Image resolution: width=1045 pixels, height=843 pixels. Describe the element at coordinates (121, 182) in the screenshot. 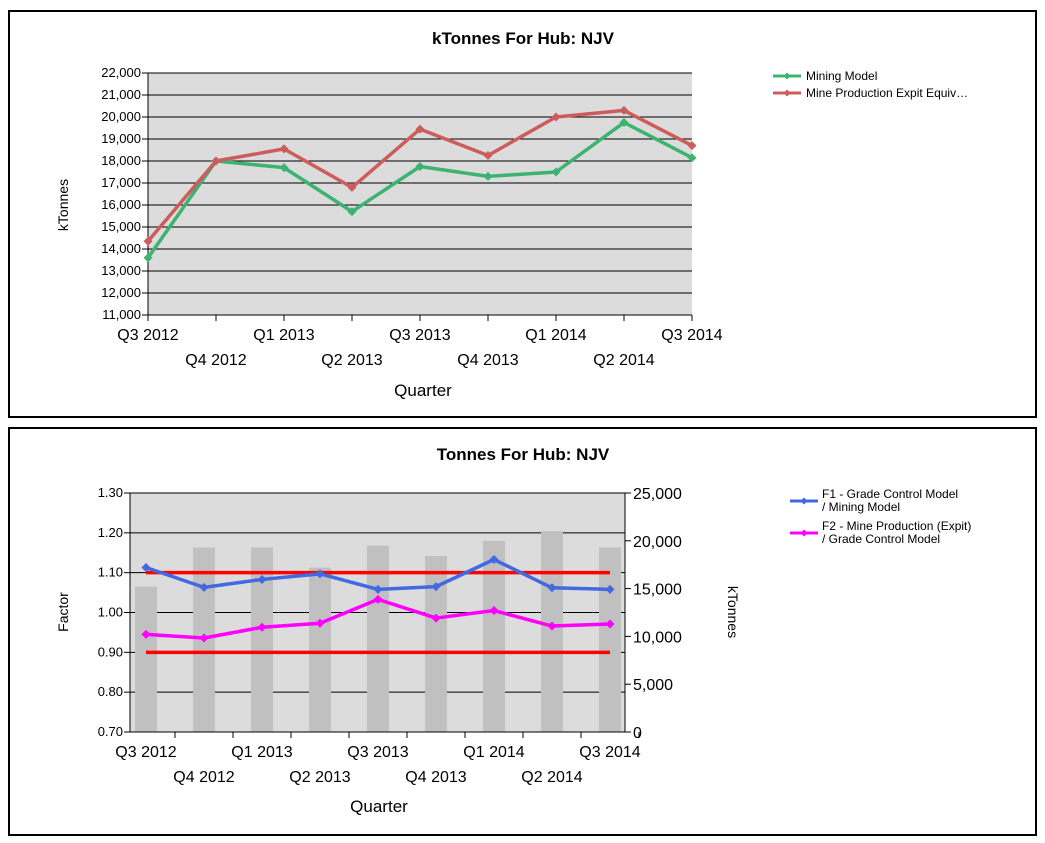

I see `y-tick-label: 17,000` at that location.